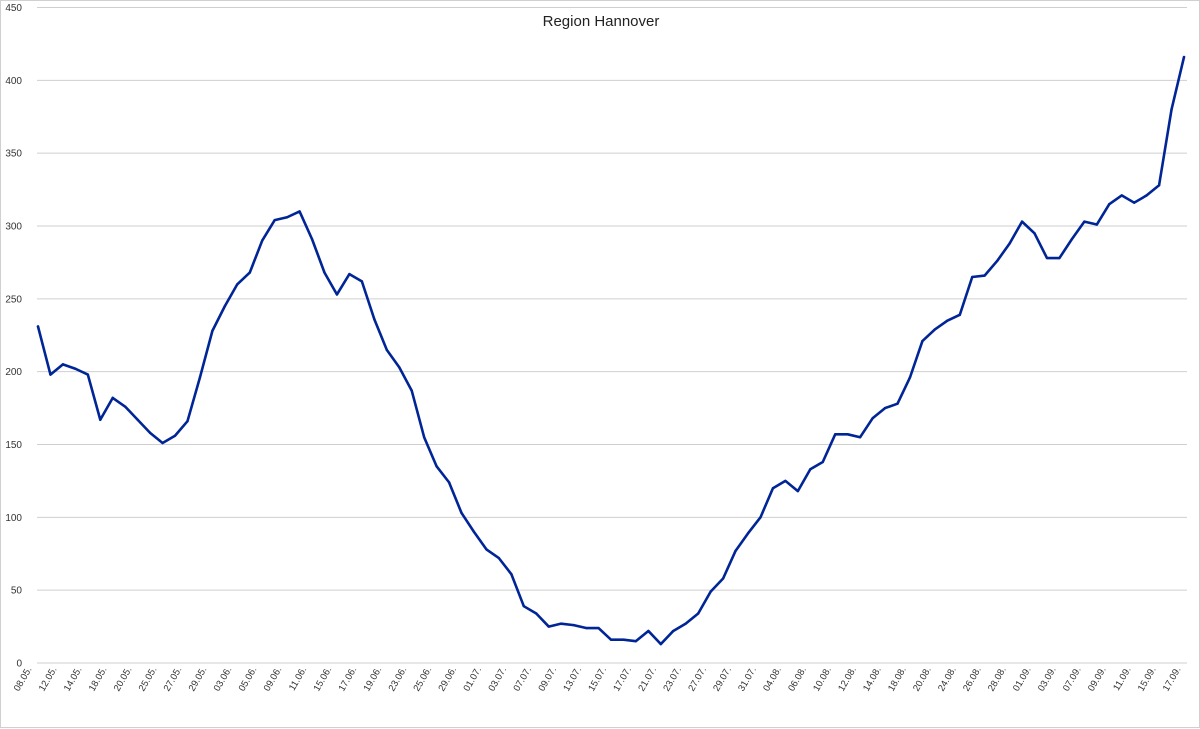 This screenshot has width=1200, height=729. I want to click on x-tick-label: 03.09., so click(1047, 679).